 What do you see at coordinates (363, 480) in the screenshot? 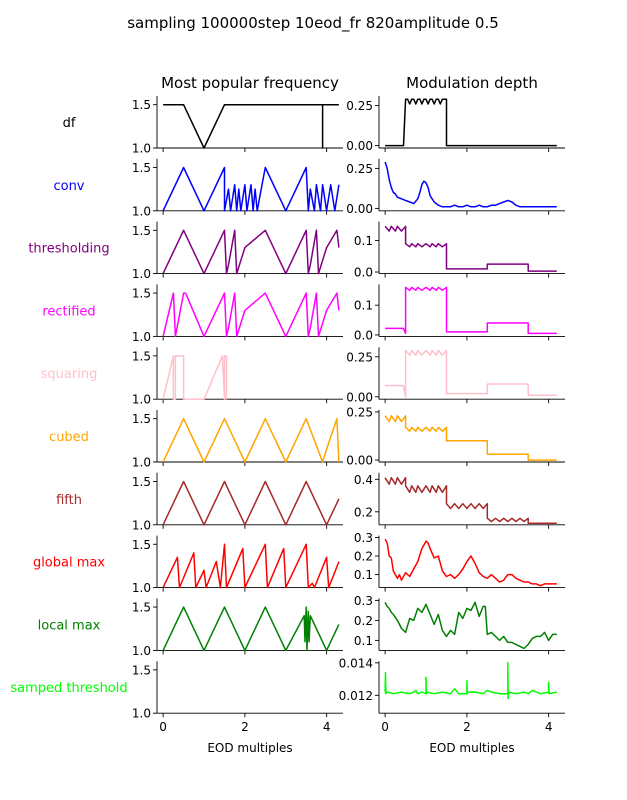
I see `y-tick-label: 0.4` at bounding box center [363, 480].